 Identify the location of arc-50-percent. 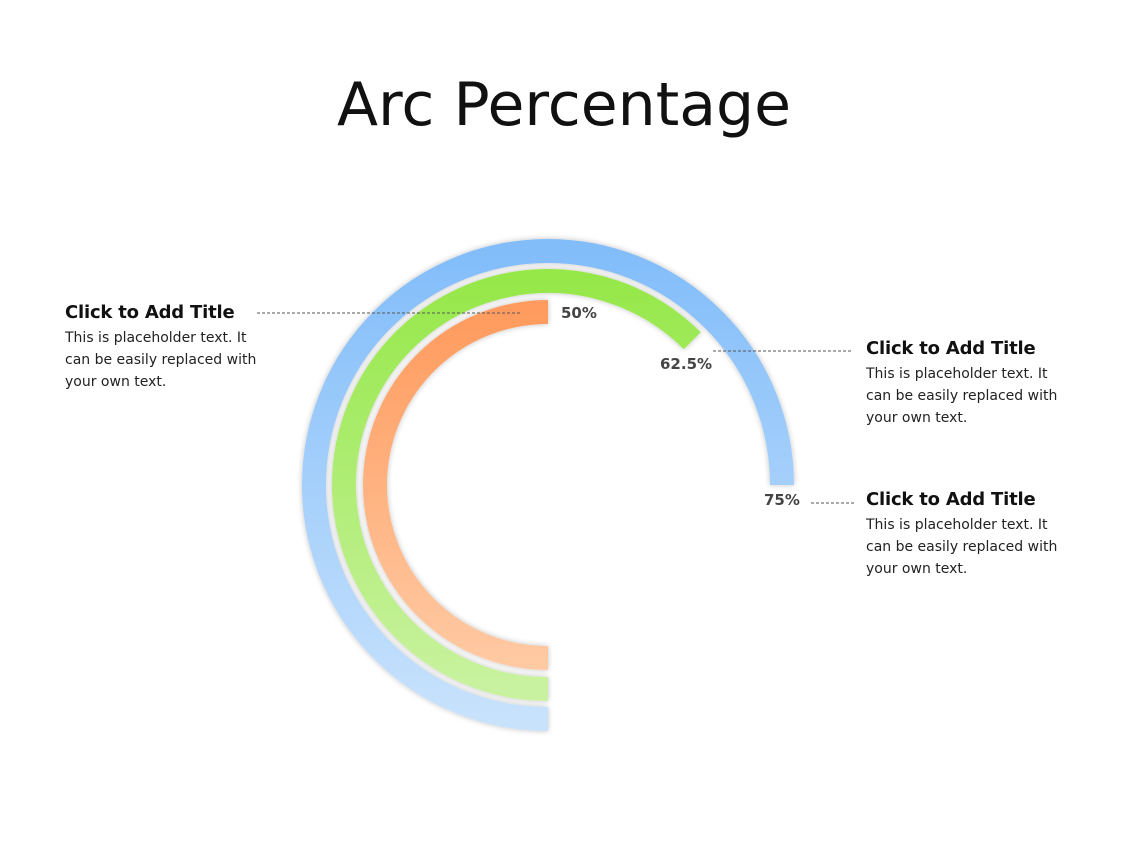
(456, 485).